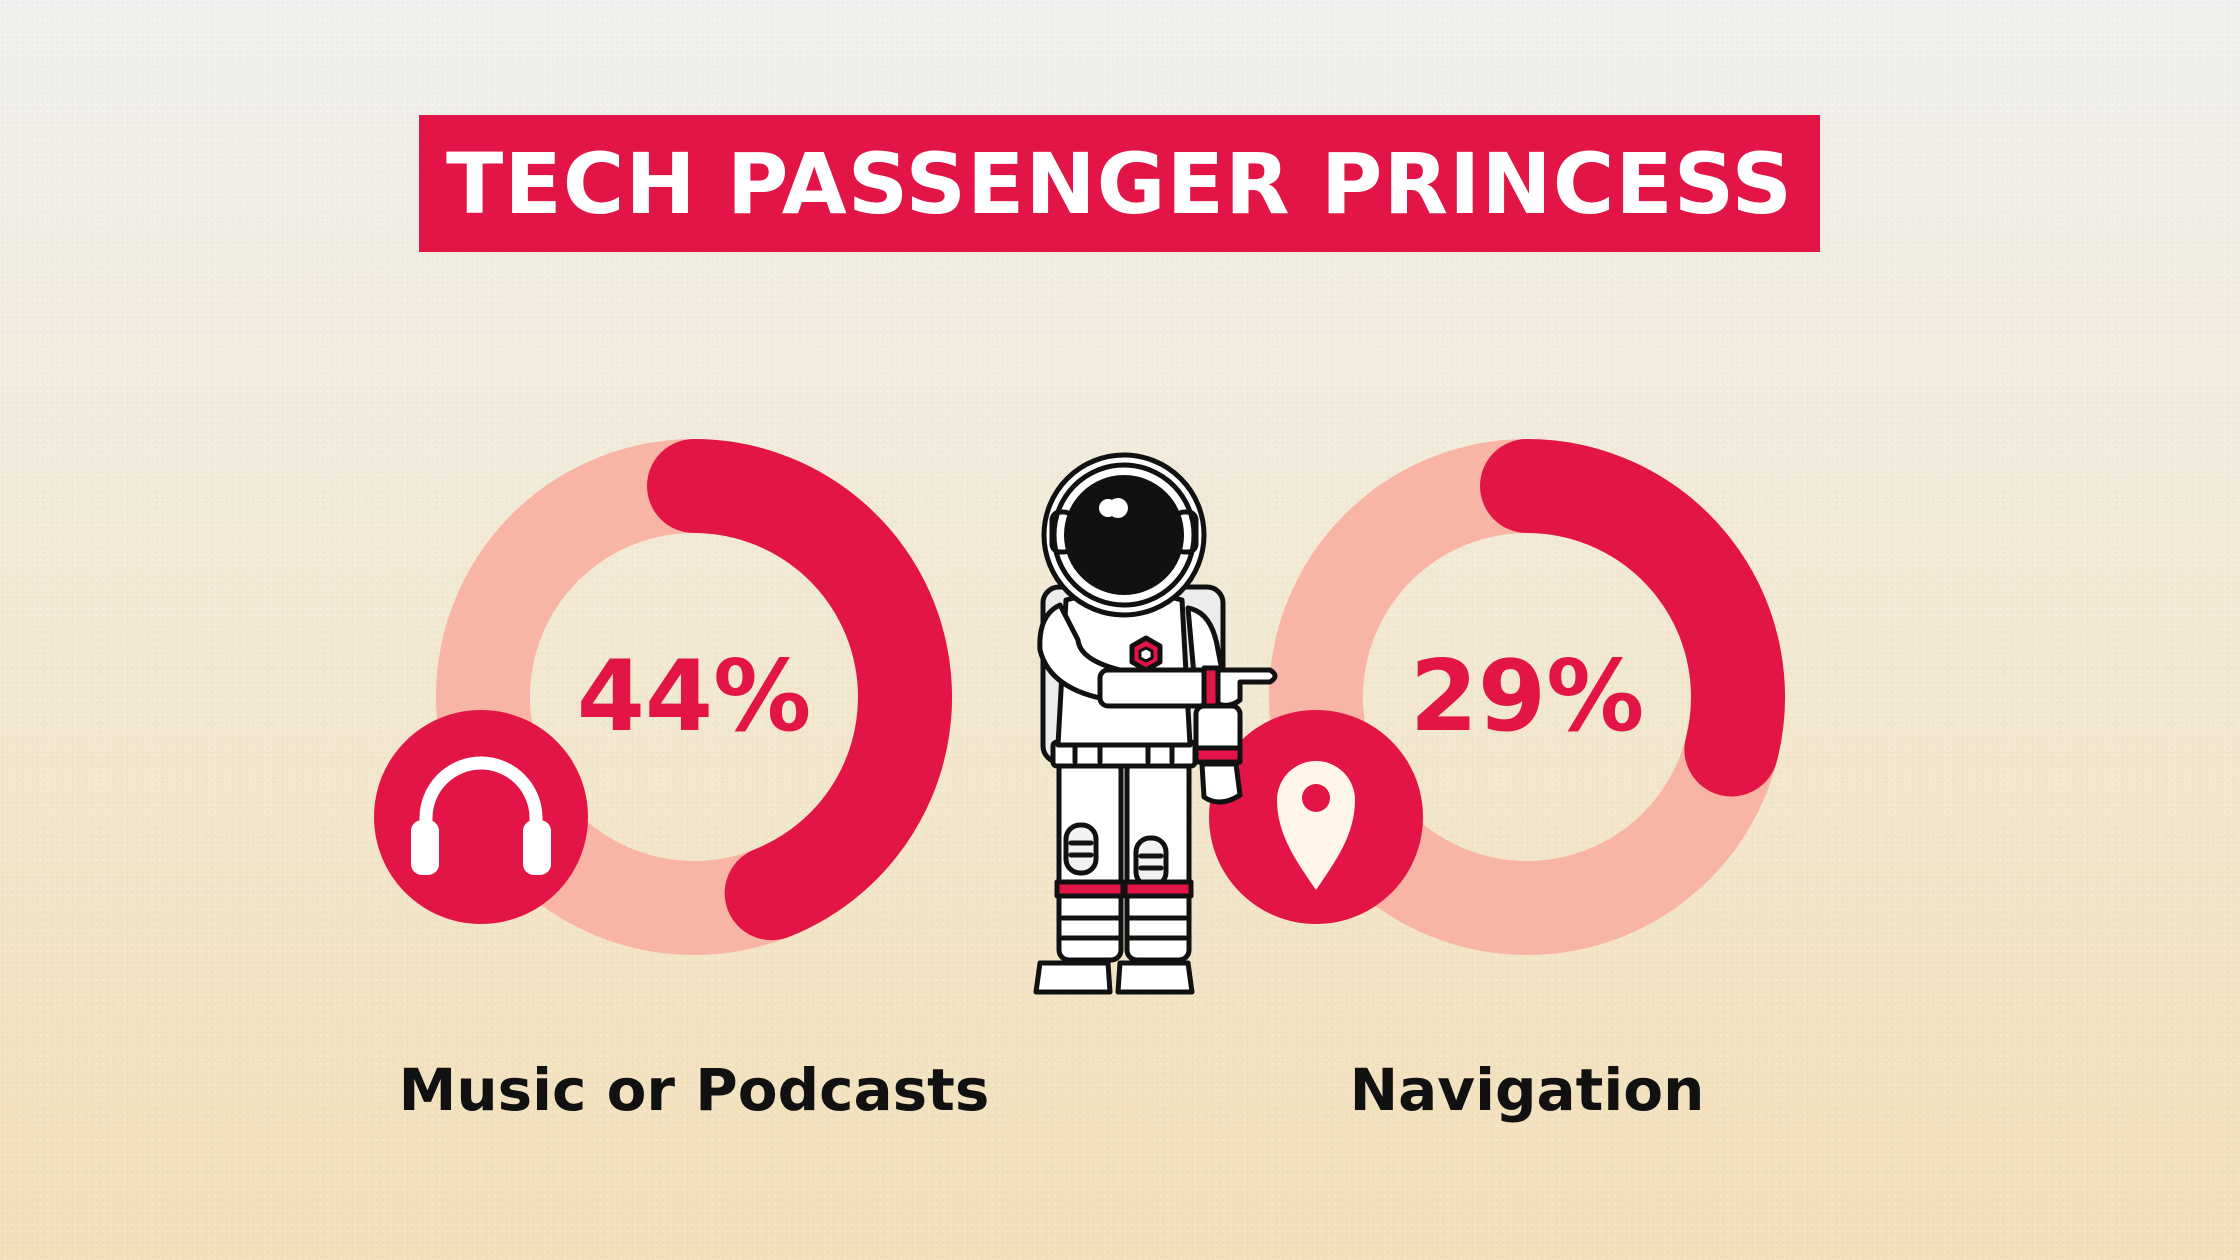  I want to click on donut-value-label: 29%, so click(1527, 697).